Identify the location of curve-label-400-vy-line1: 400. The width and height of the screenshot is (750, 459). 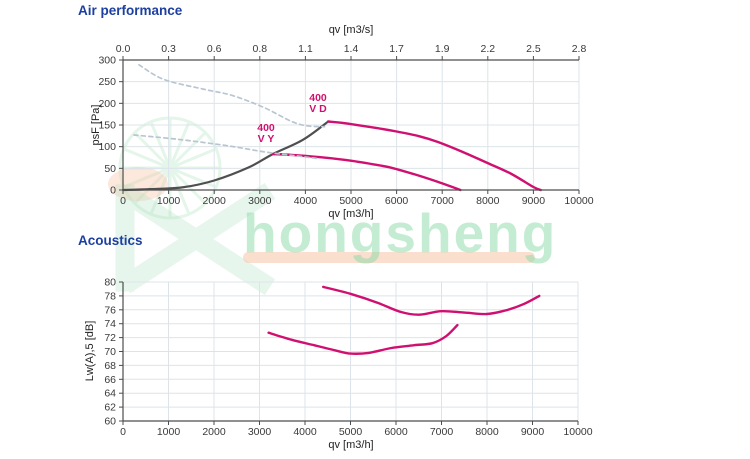
(266, 128).